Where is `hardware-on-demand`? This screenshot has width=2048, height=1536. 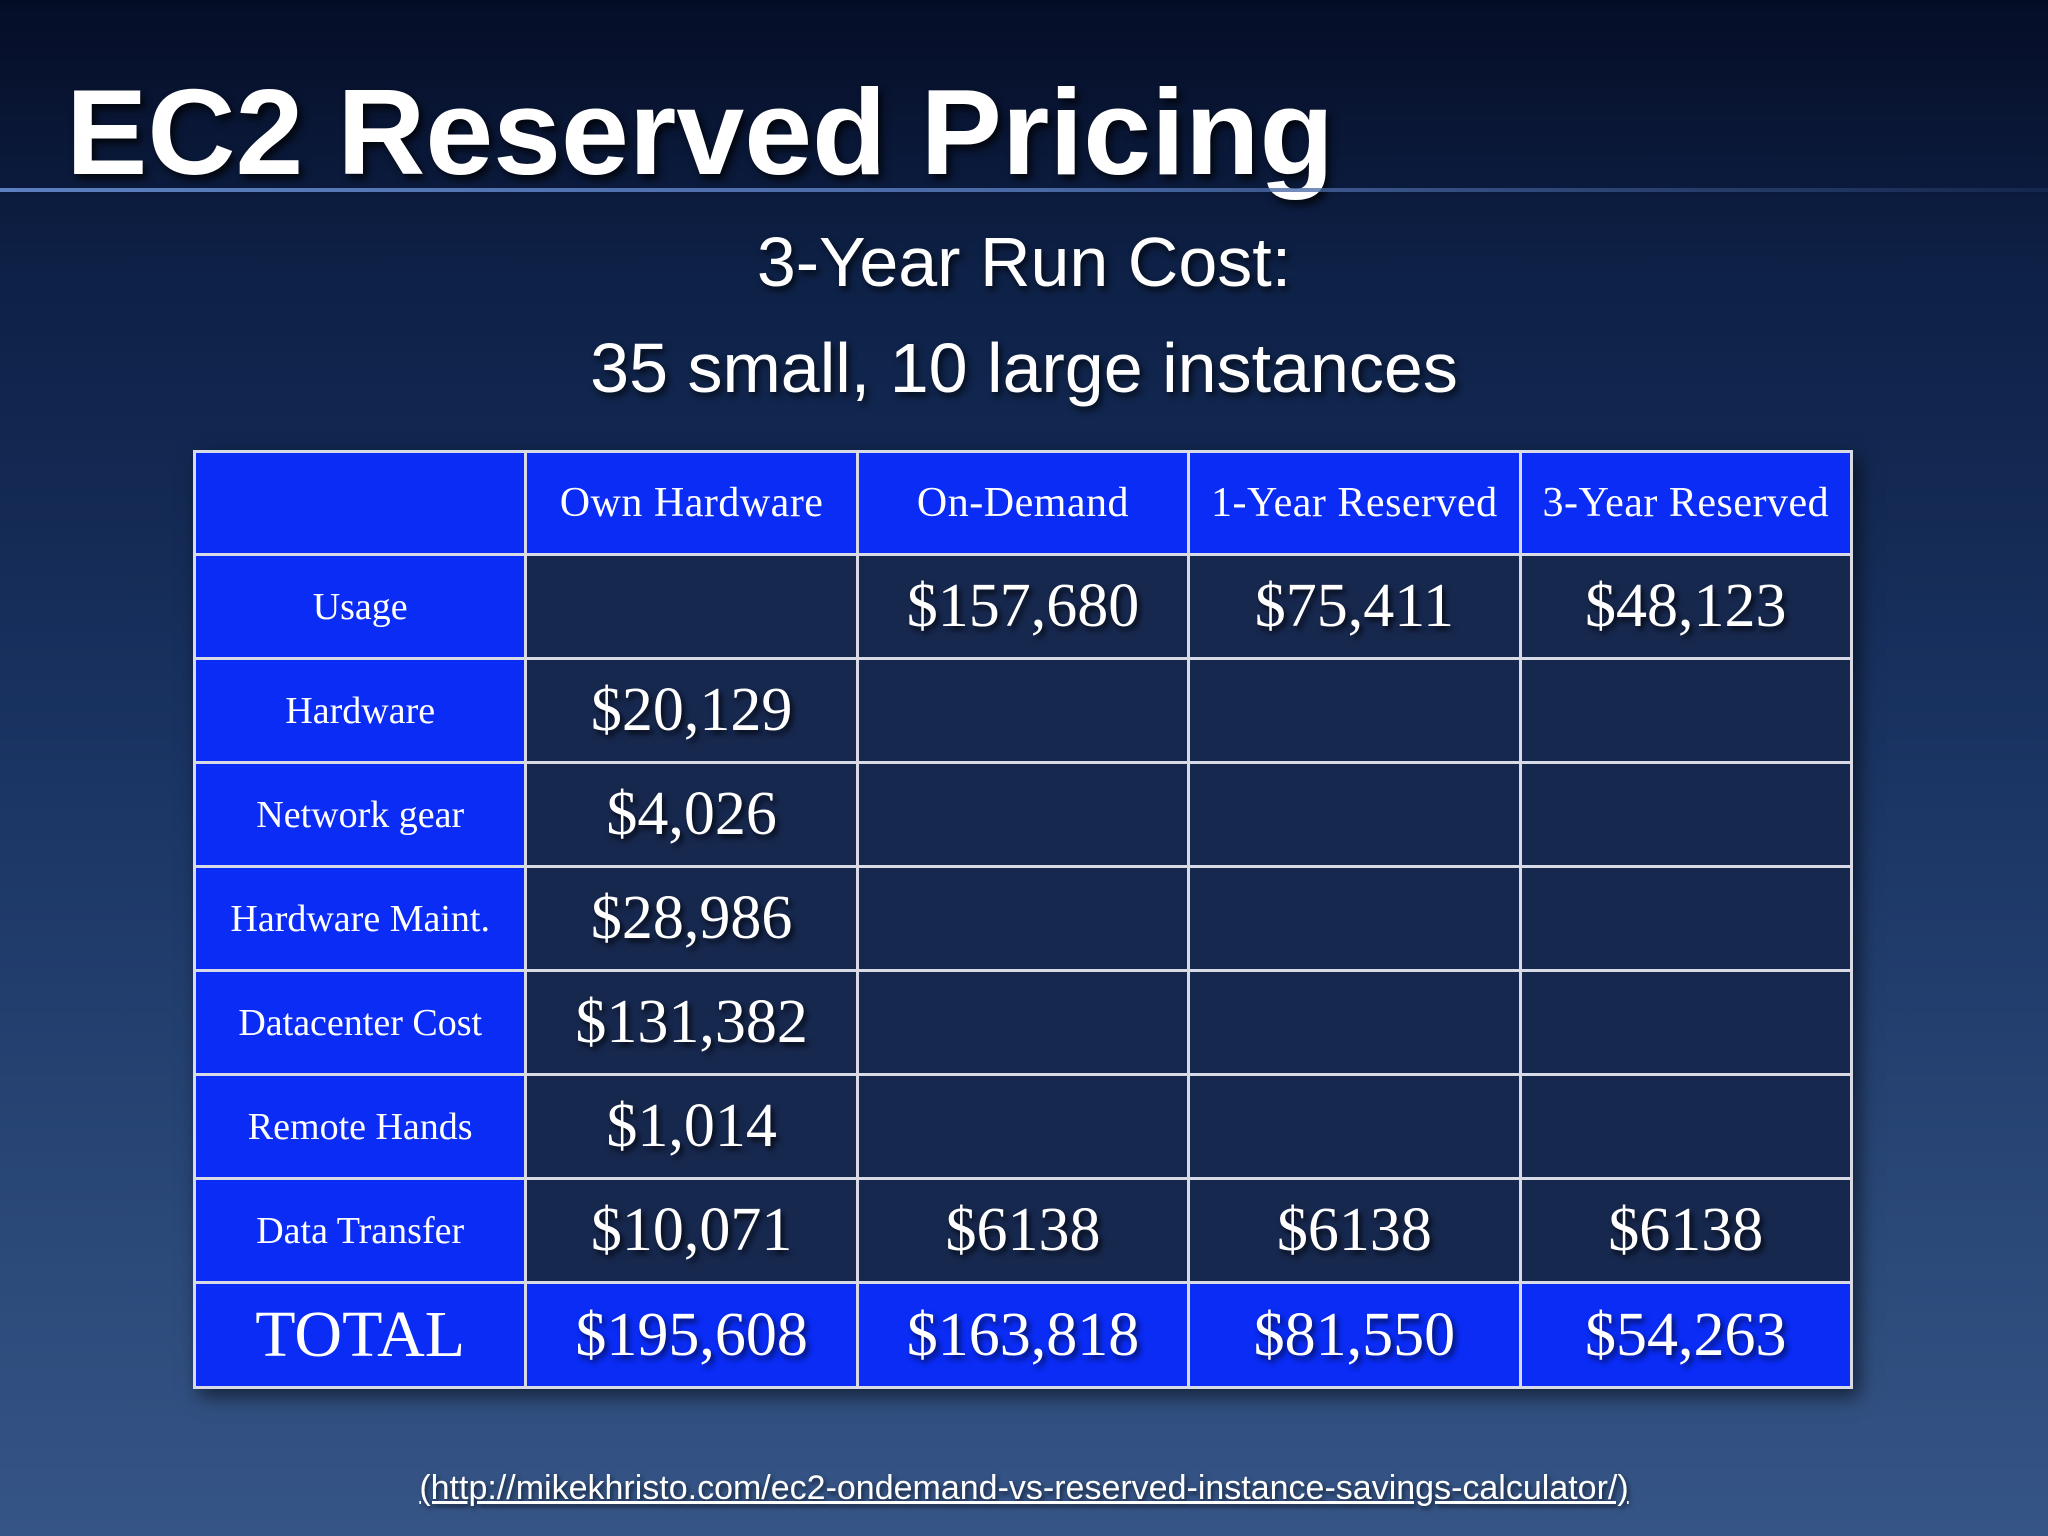
hardware-on-demand is located at coordinates (1023, 710).